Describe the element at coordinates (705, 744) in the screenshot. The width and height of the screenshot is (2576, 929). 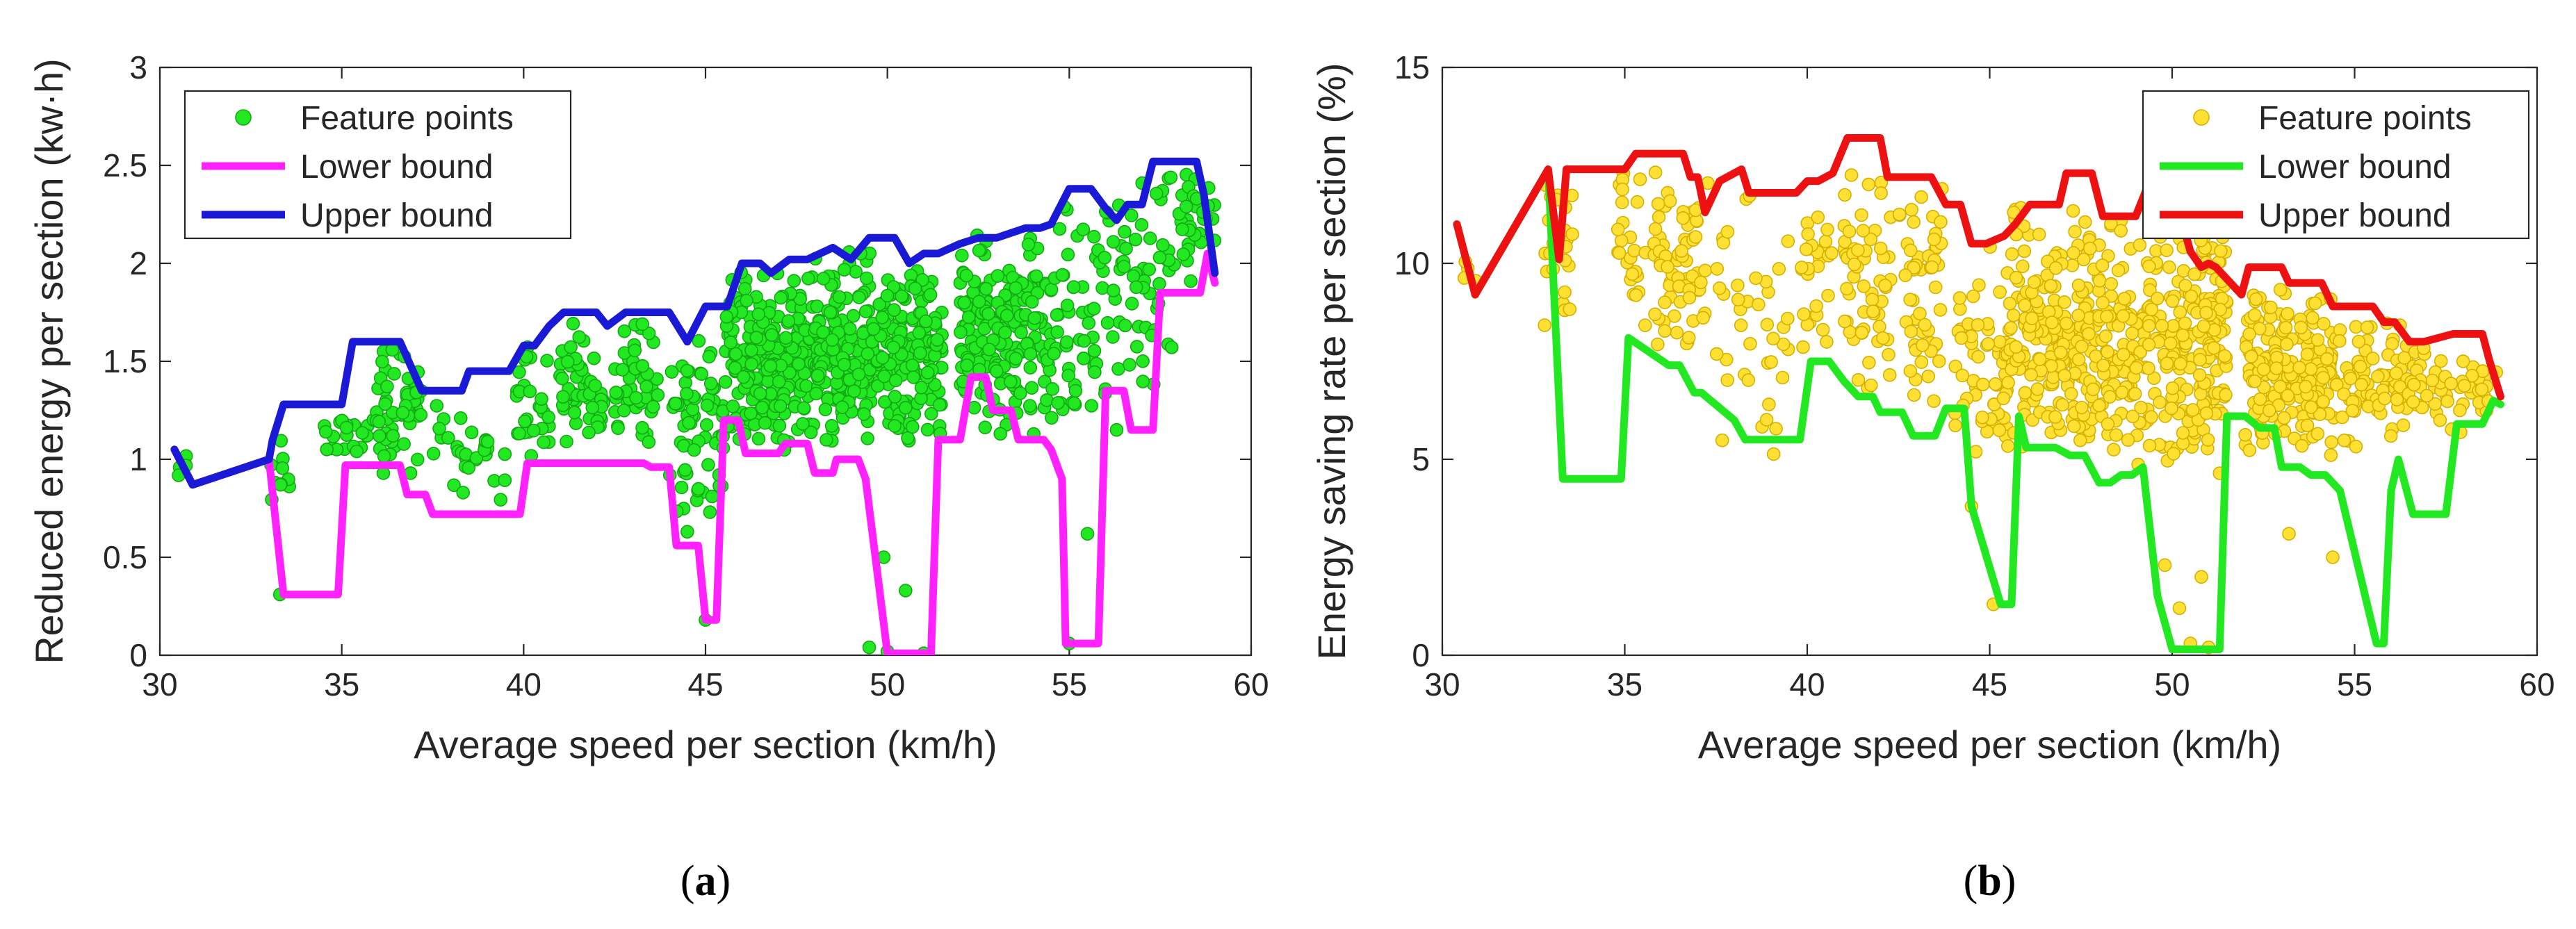
I see `x-axis-title: Average speed per section (km/h)` at that location.